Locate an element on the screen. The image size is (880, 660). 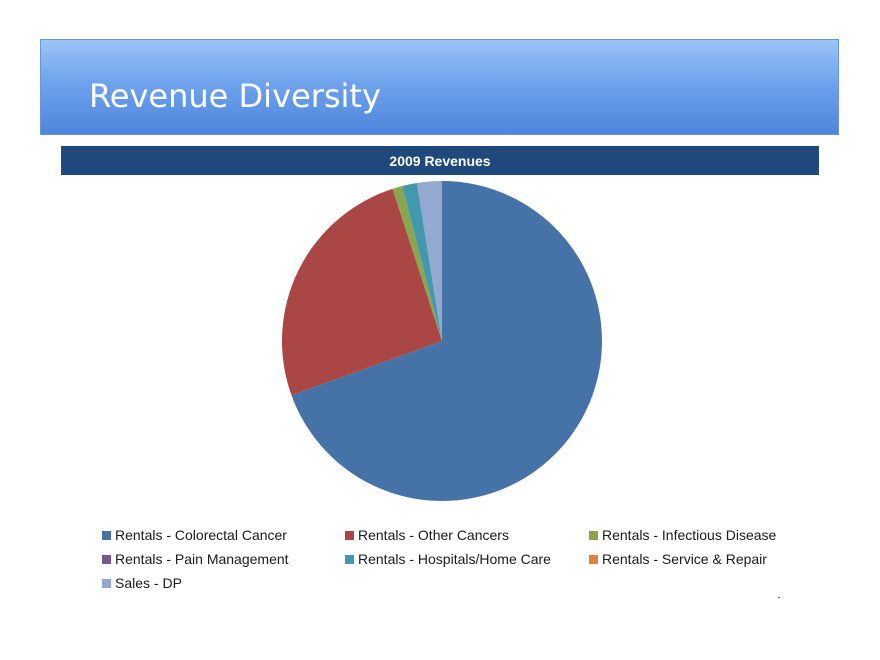
legend-item: Rentals - Colorectal Cancer is located at coordinates (223, 535).